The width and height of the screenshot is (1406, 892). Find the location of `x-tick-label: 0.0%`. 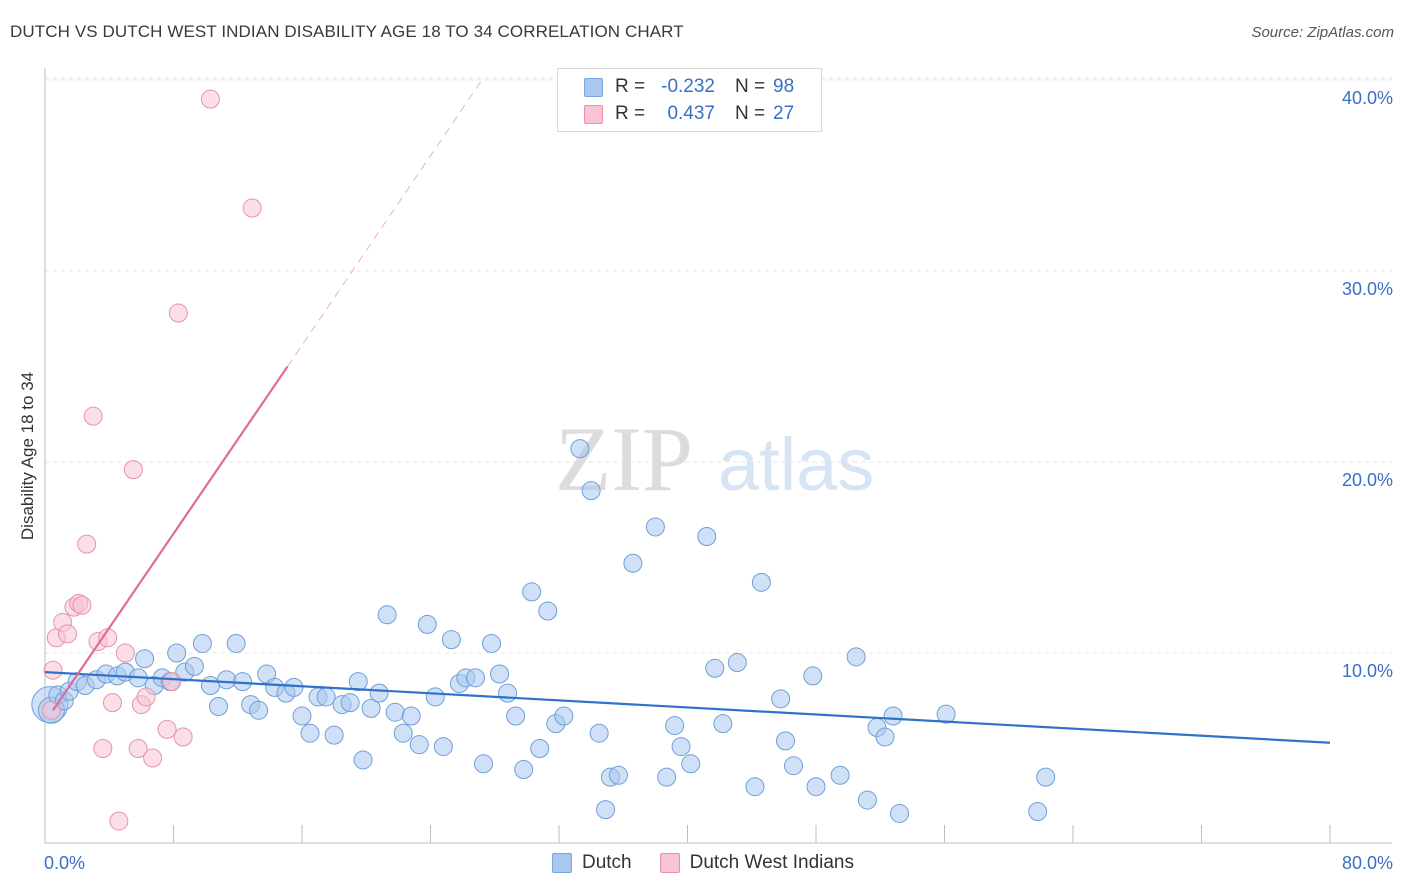

x-tick-label: 0.0% is located at coordinates (64, 863).